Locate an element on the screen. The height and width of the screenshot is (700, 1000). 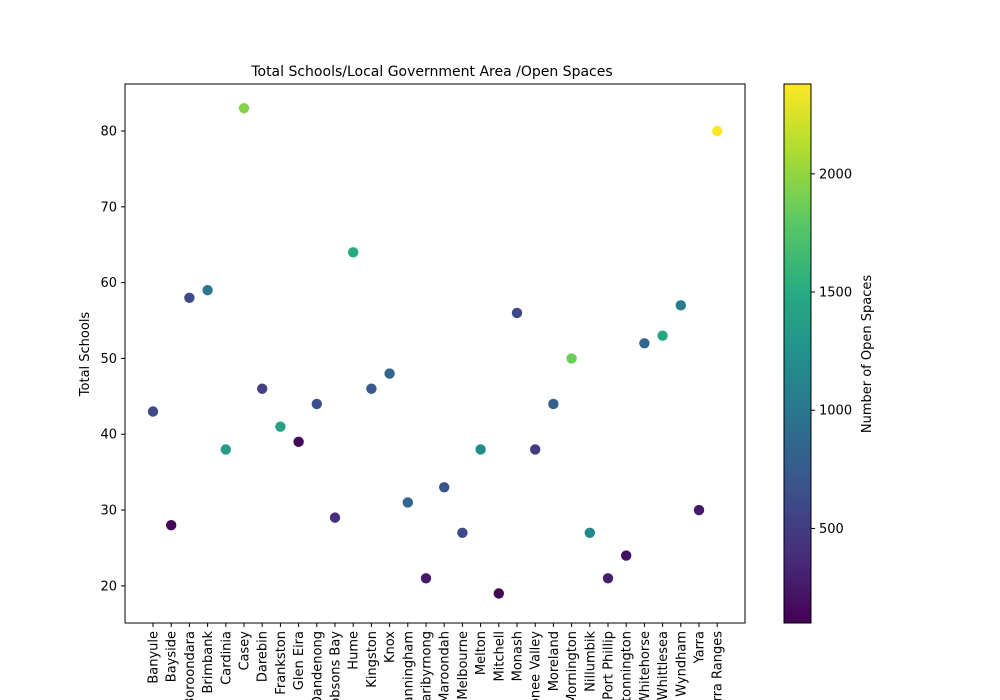
colorbar-ticks: 500 1000 1500 2000 is located at coordinates (831, 352).